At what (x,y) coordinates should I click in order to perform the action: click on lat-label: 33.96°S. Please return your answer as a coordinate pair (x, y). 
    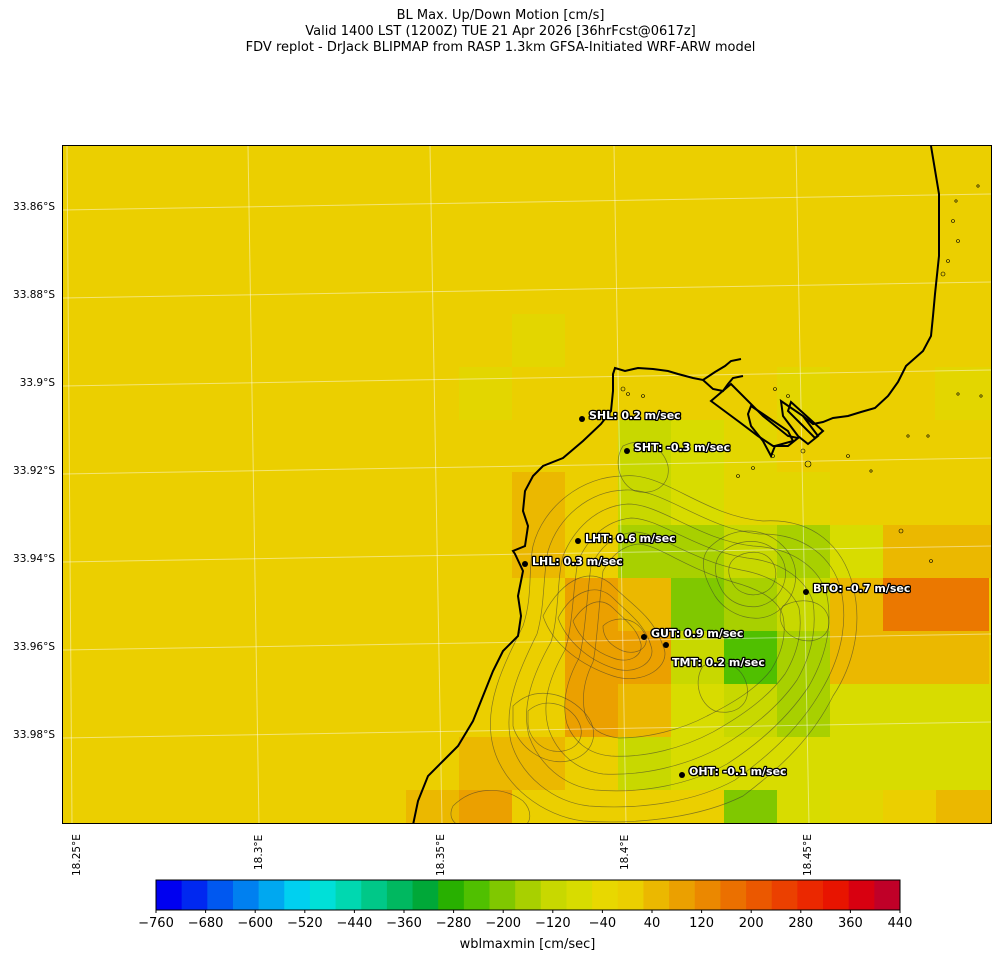
    Looking at the image, I should click on (34, 647).